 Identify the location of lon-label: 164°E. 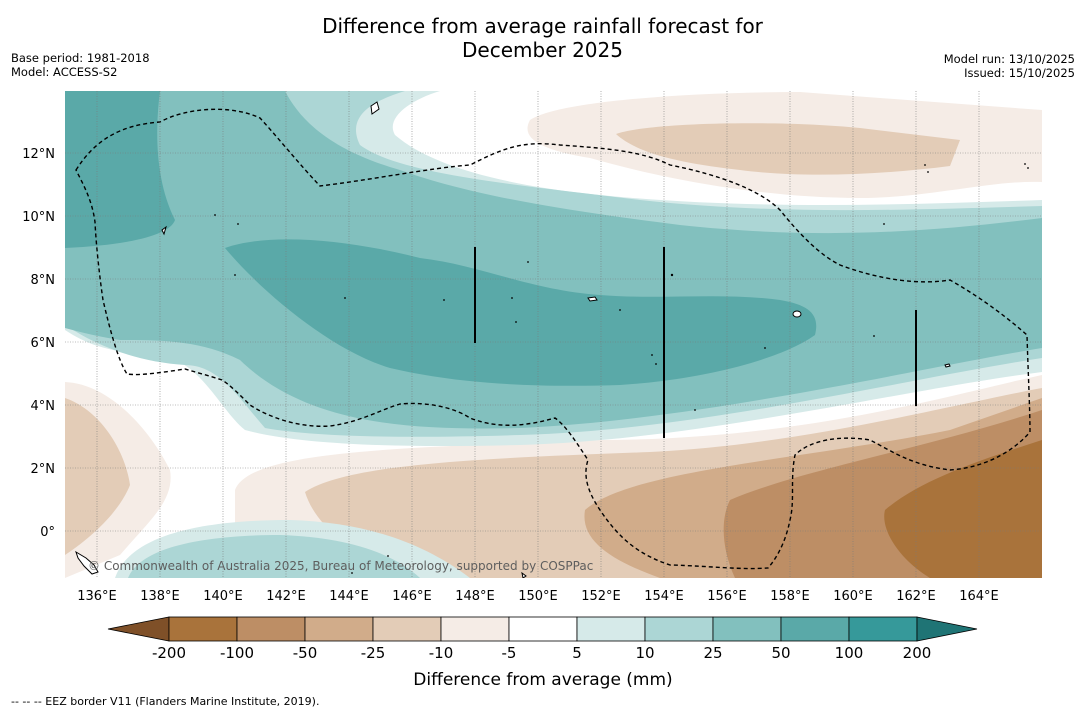
(979, 596).